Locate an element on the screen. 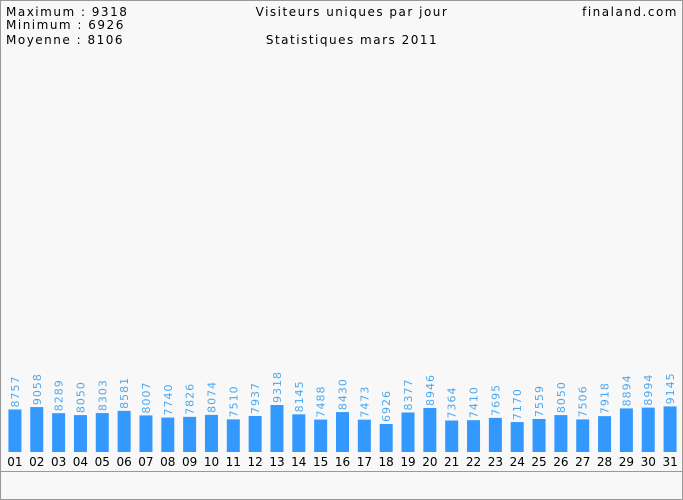 The width and height of the screenshot is (683, 500). value-label: 8303 is located at coordinates (102, 395).